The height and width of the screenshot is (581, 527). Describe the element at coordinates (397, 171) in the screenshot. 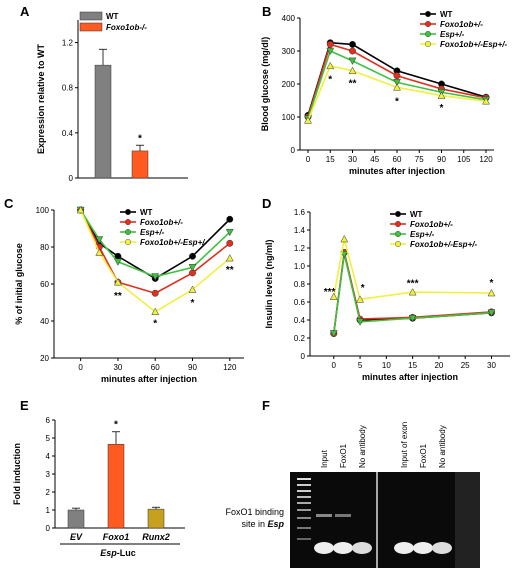

I see `chart-b-x-label: minutes after injection` at that location.